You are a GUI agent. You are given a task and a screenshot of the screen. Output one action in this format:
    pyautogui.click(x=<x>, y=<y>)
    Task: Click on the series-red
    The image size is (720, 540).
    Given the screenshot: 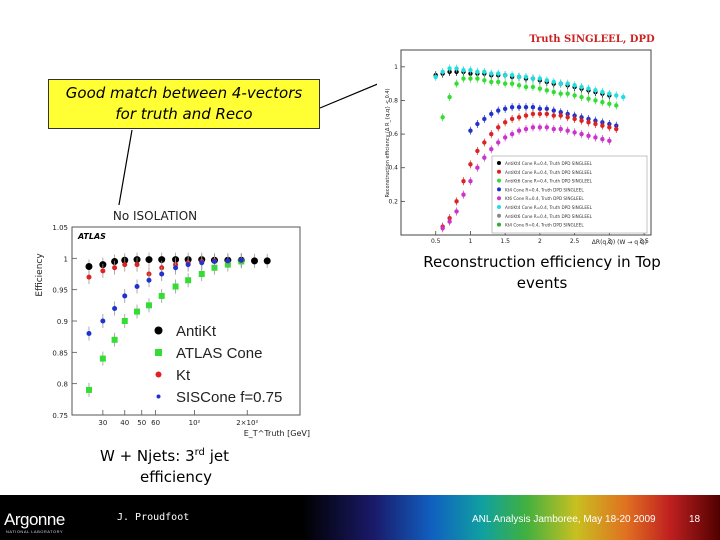 What is the action you would take?
    pyautogui.click(x=529, y=170)
    